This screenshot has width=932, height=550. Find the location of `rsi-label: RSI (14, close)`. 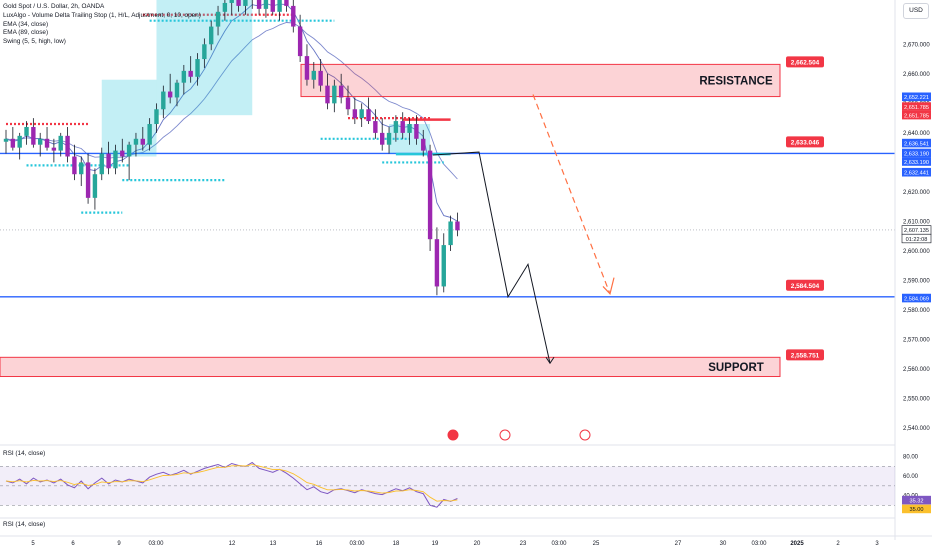

rsi-label: RSI (14, close) is located at coordinates (24, 453).